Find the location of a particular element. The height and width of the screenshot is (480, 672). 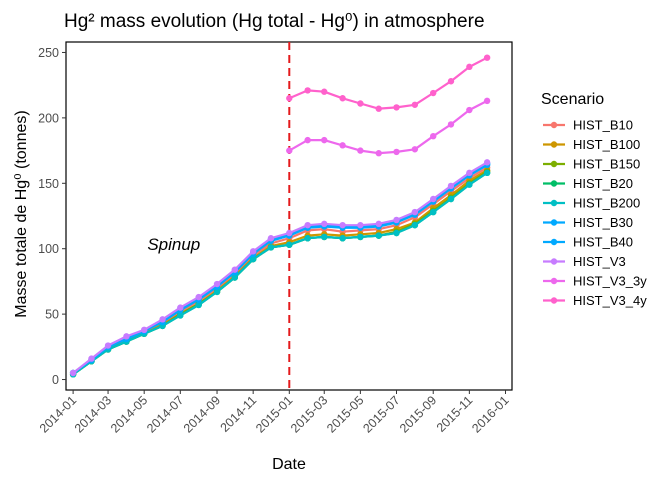

x-axis-title: Date is located at coordinates (289, 464).